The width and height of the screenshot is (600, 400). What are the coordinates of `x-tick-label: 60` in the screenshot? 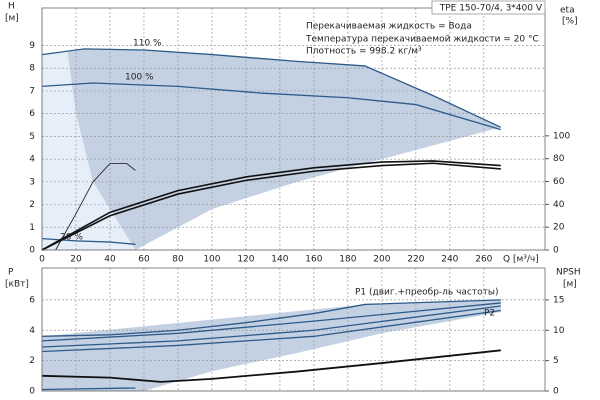 It's located at (144, 260).